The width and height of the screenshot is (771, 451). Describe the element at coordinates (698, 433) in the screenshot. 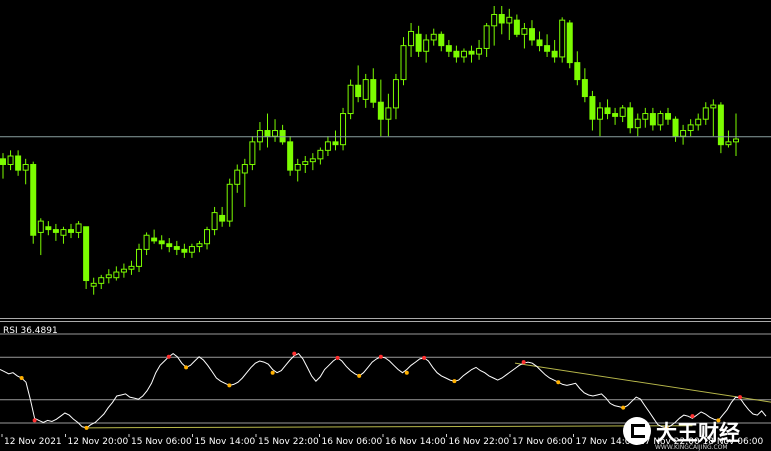

I see `watermark-brand: 大王财经` at that location.